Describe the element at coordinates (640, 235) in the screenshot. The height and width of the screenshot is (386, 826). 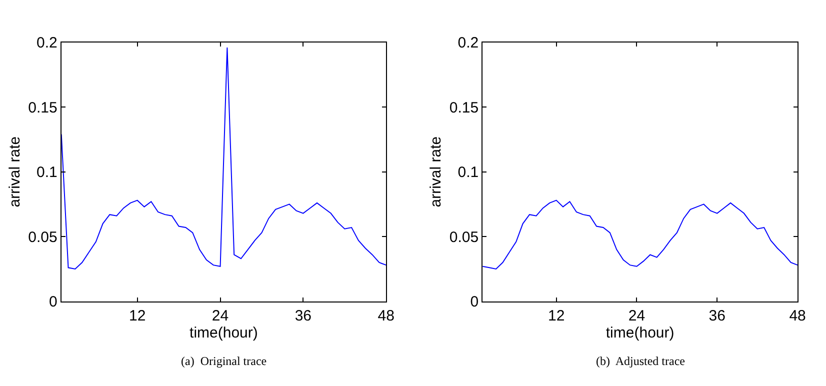
I see `line-series` at that location.